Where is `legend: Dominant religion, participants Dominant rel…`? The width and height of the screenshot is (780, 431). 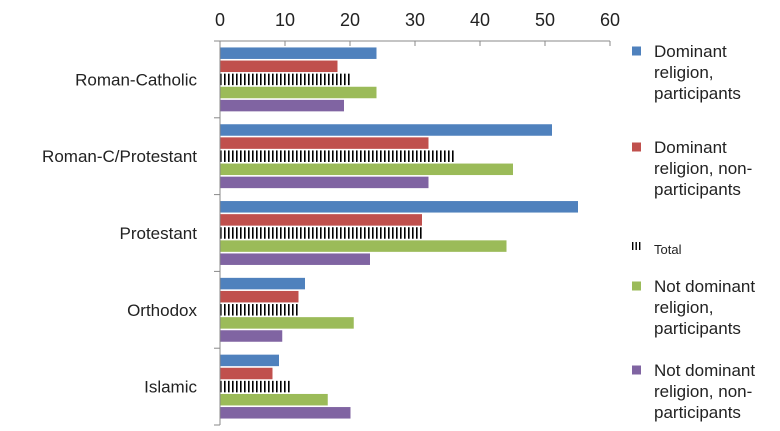 legend: Dominant religion, participants Dominant rel… is located at coordinates (693, 232).